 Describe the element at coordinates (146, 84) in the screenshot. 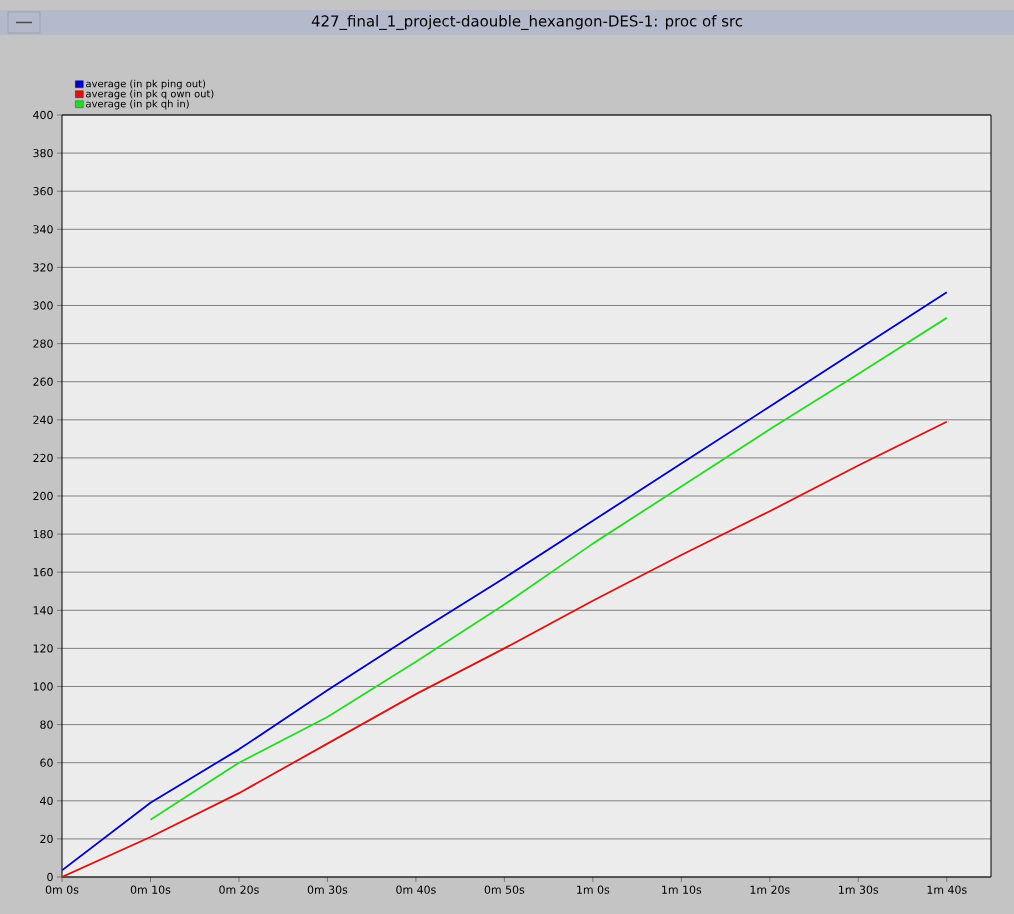

I see `legend-label: average (in pk ping out)` at that location.